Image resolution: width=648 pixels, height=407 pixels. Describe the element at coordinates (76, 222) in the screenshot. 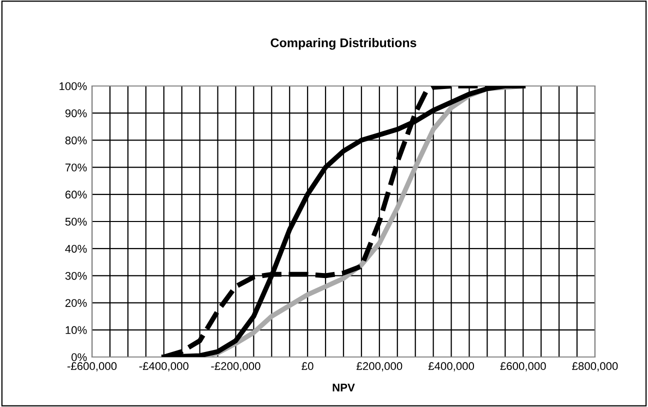

I see `y-tick-label: 50%` at that location.